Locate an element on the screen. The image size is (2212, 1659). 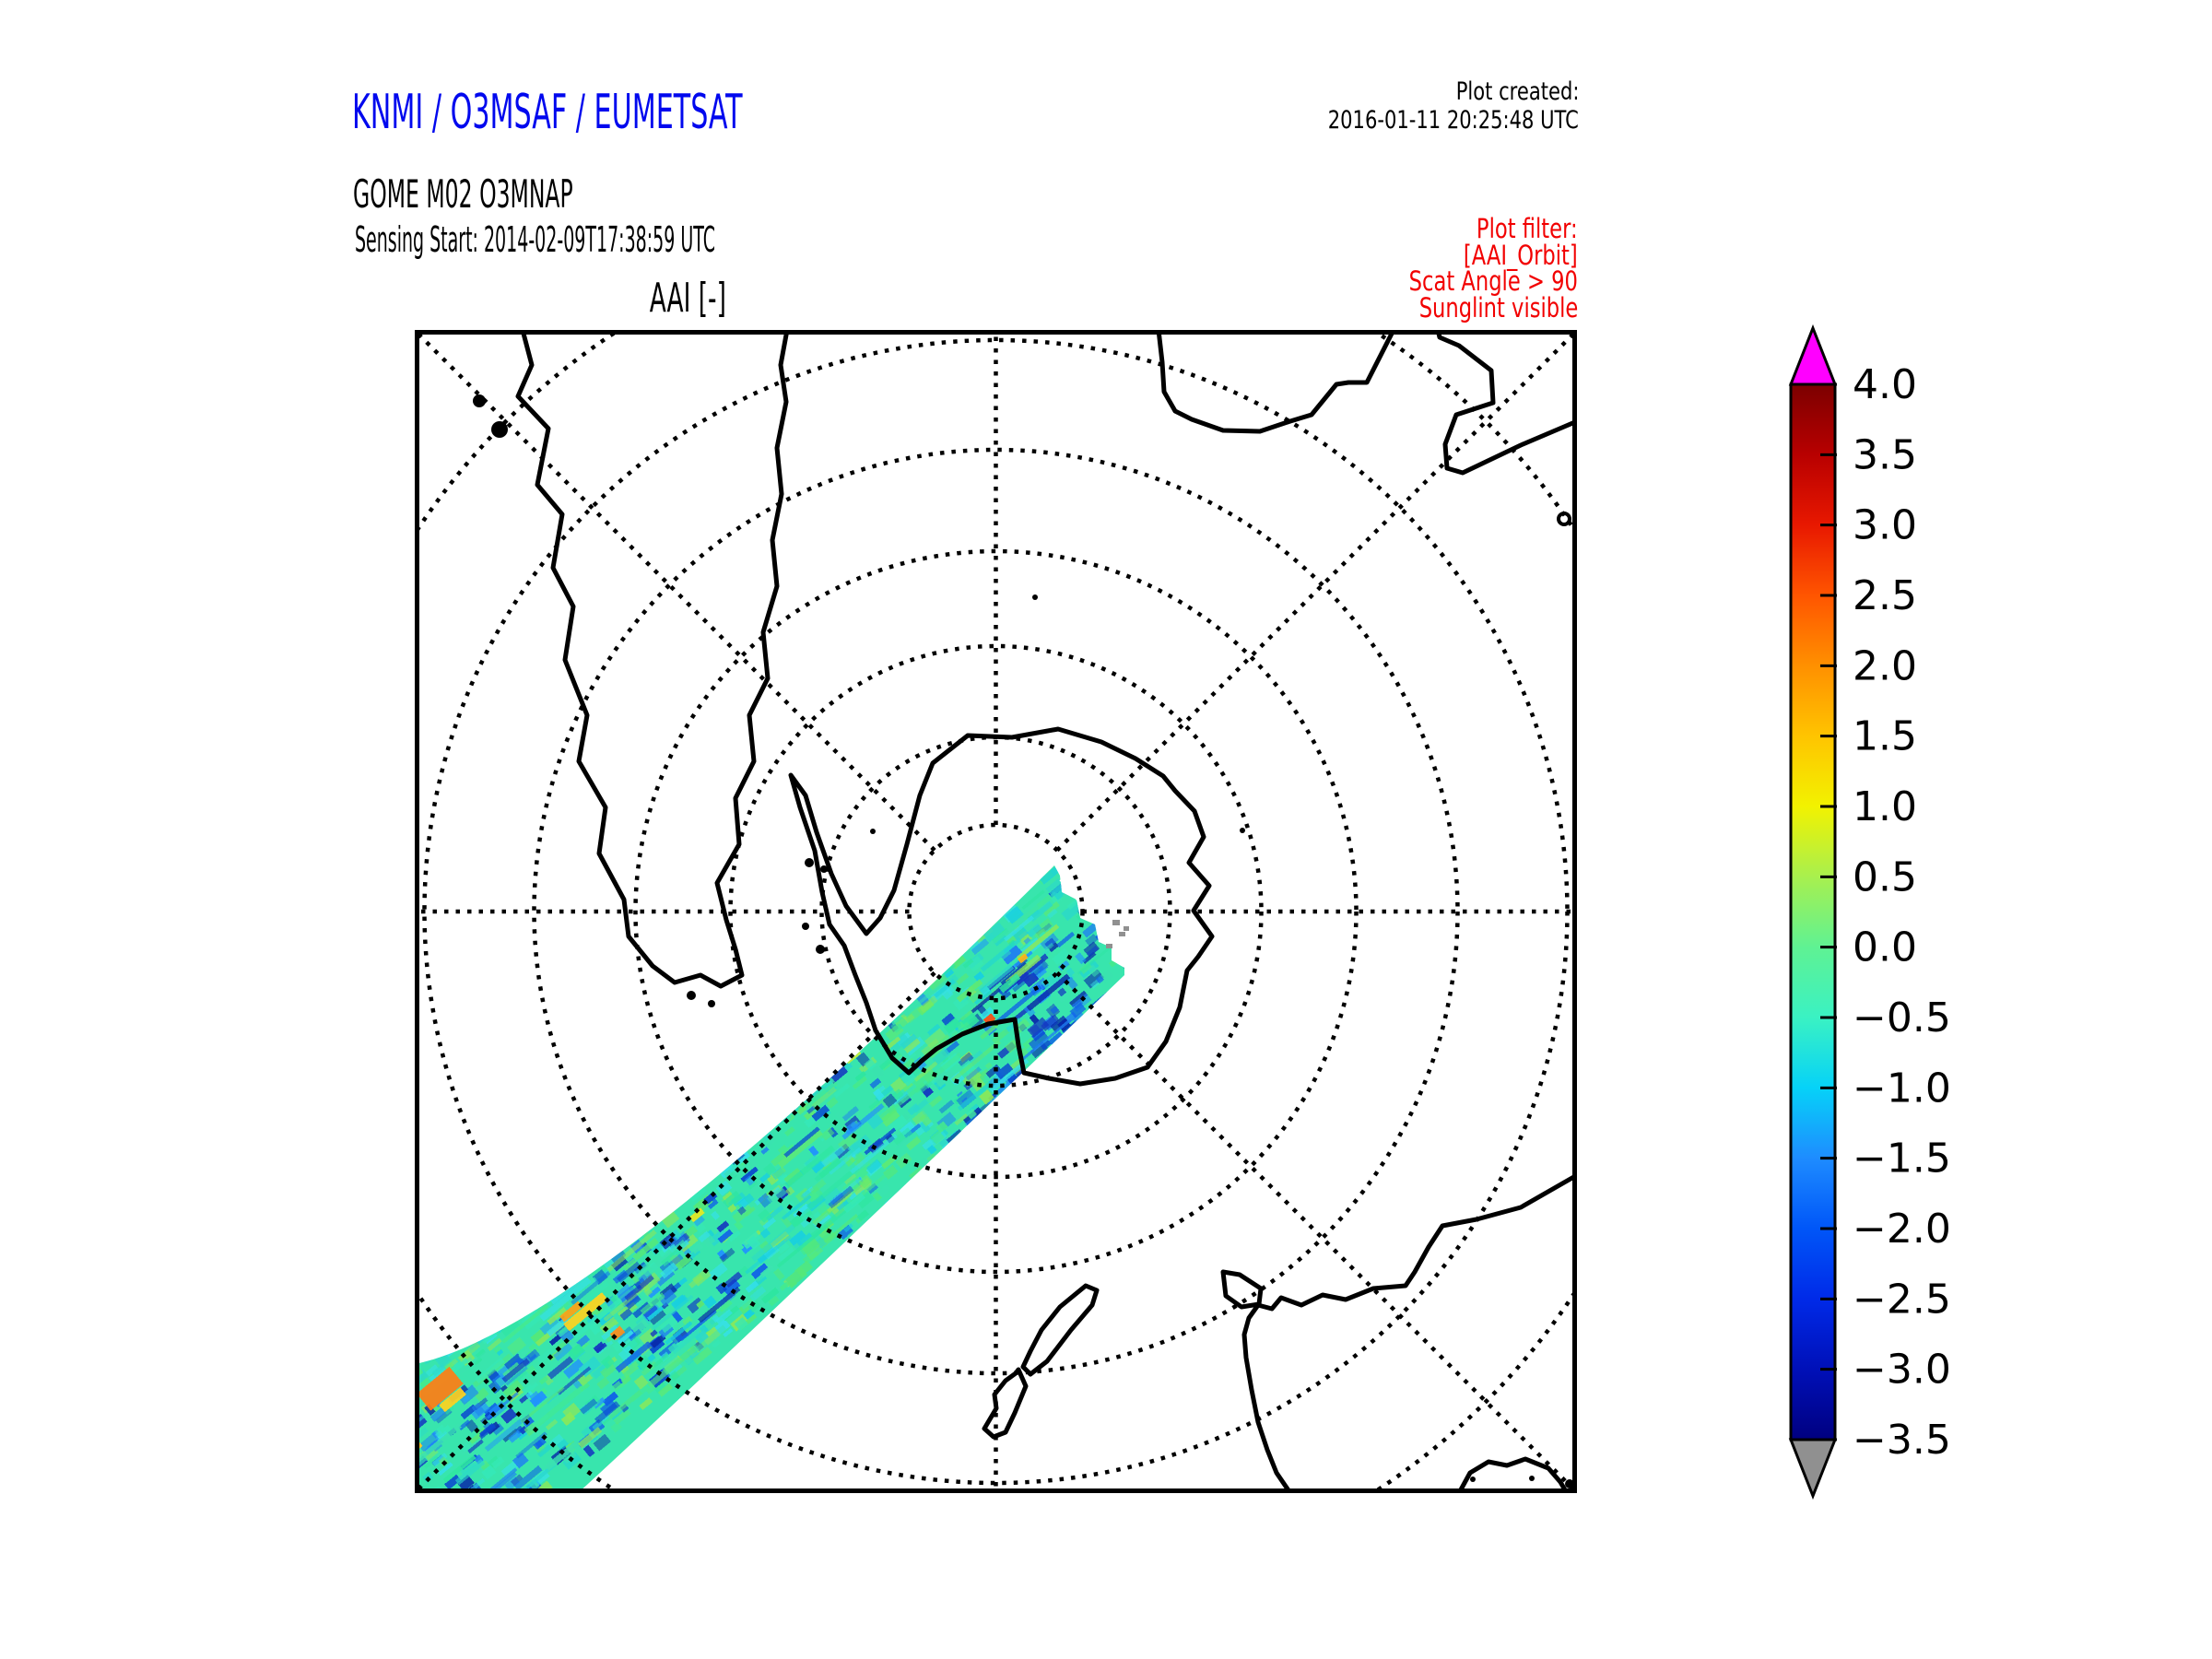
main-title: KNMI / O3MSAF / EUMETSAT is located at coordinates (688, 112).